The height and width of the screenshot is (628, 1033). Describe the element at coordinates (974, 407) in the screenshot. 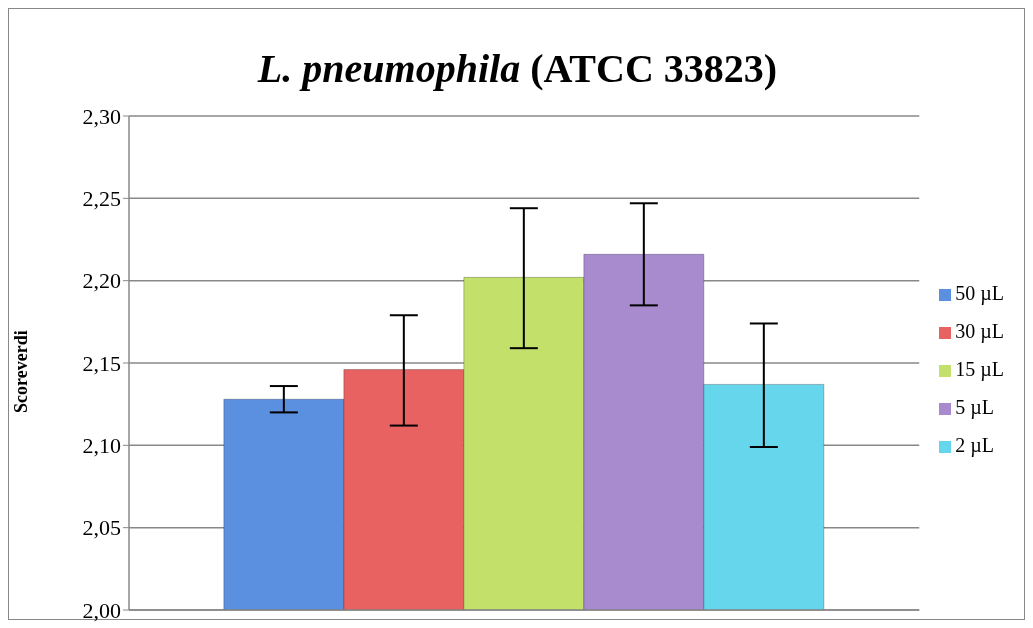

I see `legend-label: 5 µL` at that location.